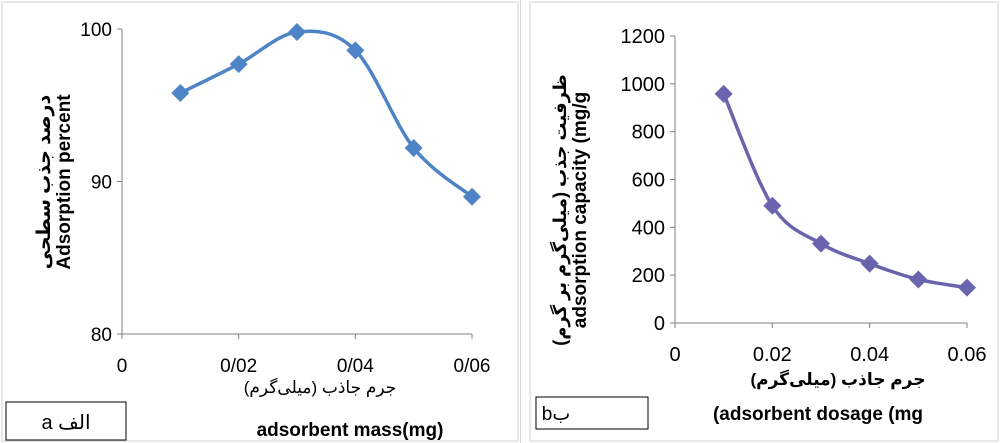 The width and height of the screenshot is (1000, 443). Describe the element at coordinates (101, 335) in the screenshot. I see `chart-a-y-tick-label: 80` at that location.